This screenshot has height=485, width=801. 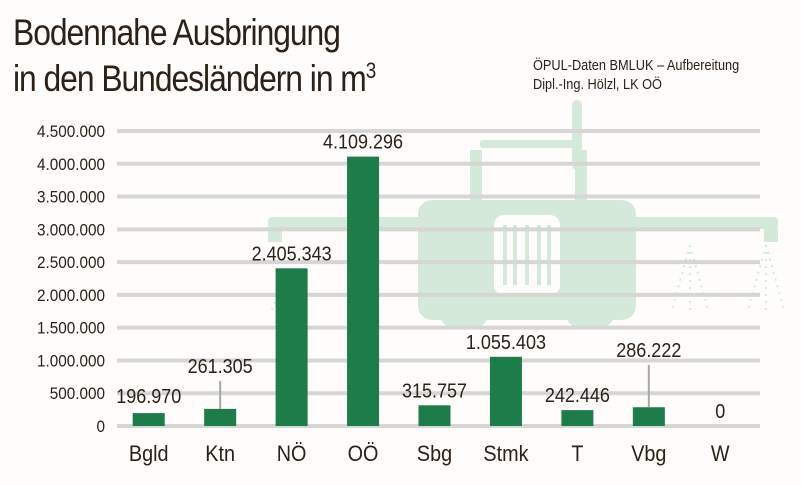 I want to click on x-tick-label: Bgld, so click(x=149, y=454).